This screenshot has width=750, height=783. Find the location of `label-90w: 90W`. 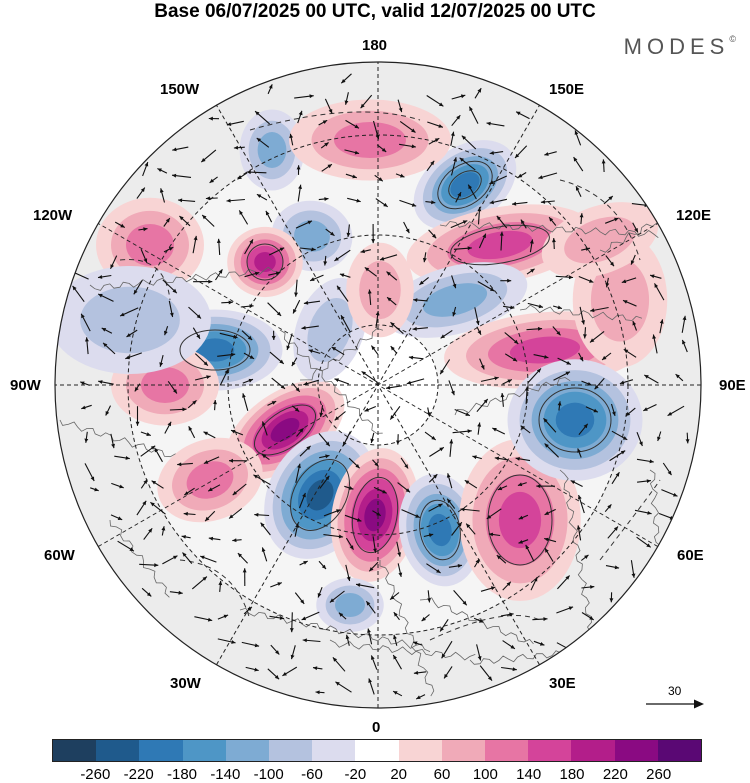

label-90w: 90W is located at coordinates (25, 385).